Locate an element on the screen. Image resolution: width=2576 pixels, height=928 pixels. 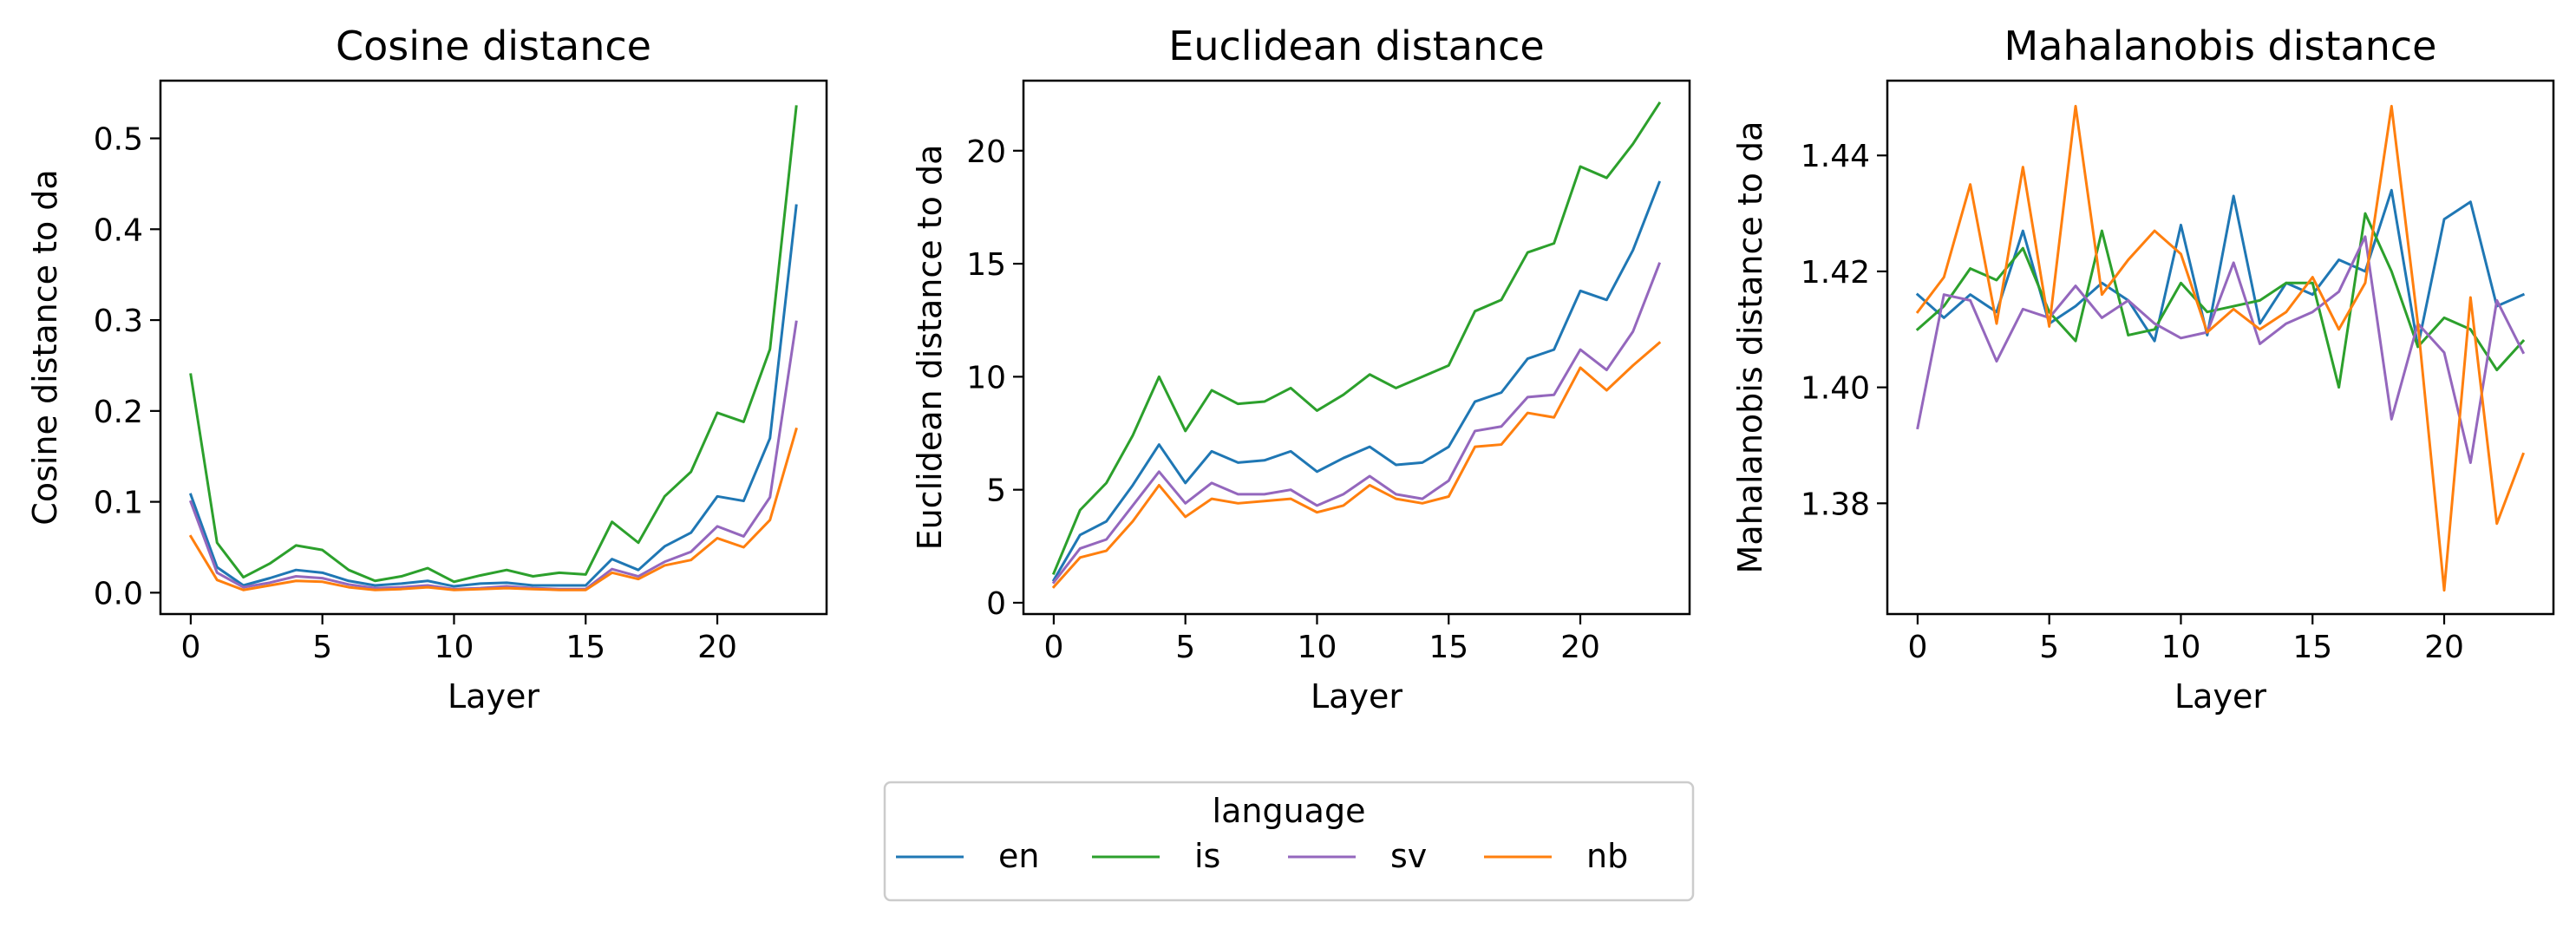
legend-entry-en: en is located at coordinates (967, 856).